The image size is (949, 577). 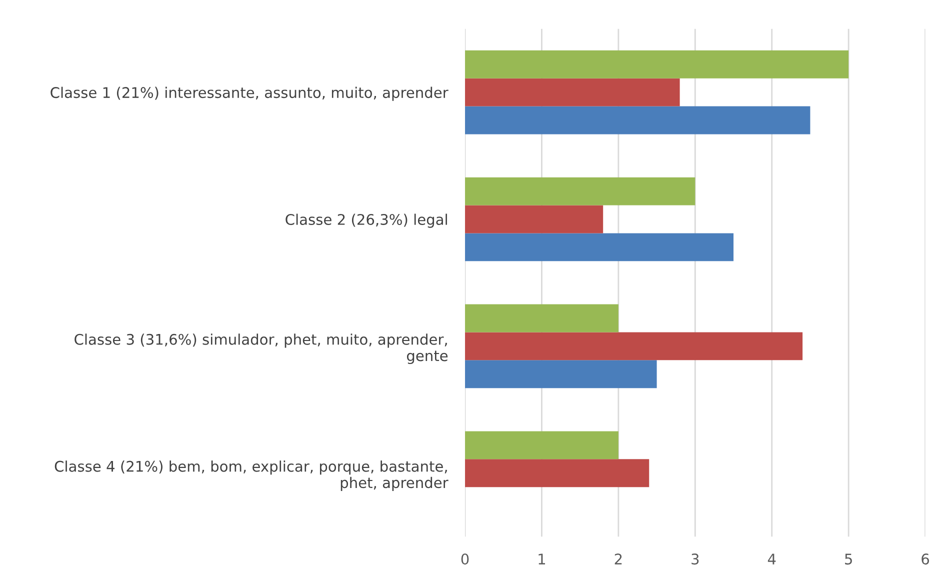 I want to click on x-tick-label: 5, so click(x=848, y=559).